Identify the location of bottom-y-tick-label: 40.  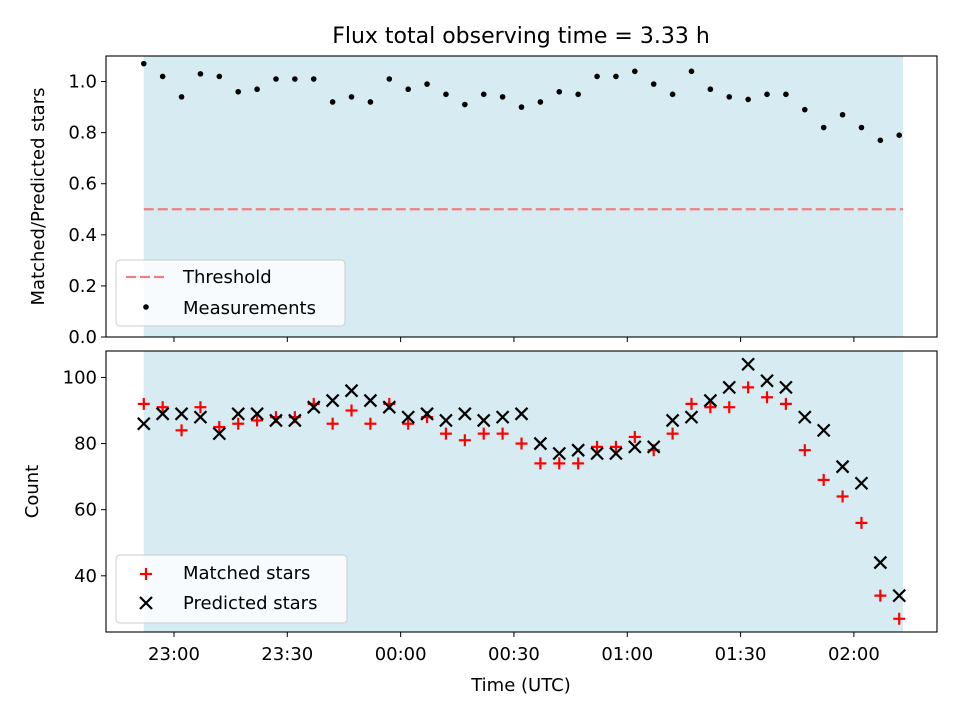
(85, 576).